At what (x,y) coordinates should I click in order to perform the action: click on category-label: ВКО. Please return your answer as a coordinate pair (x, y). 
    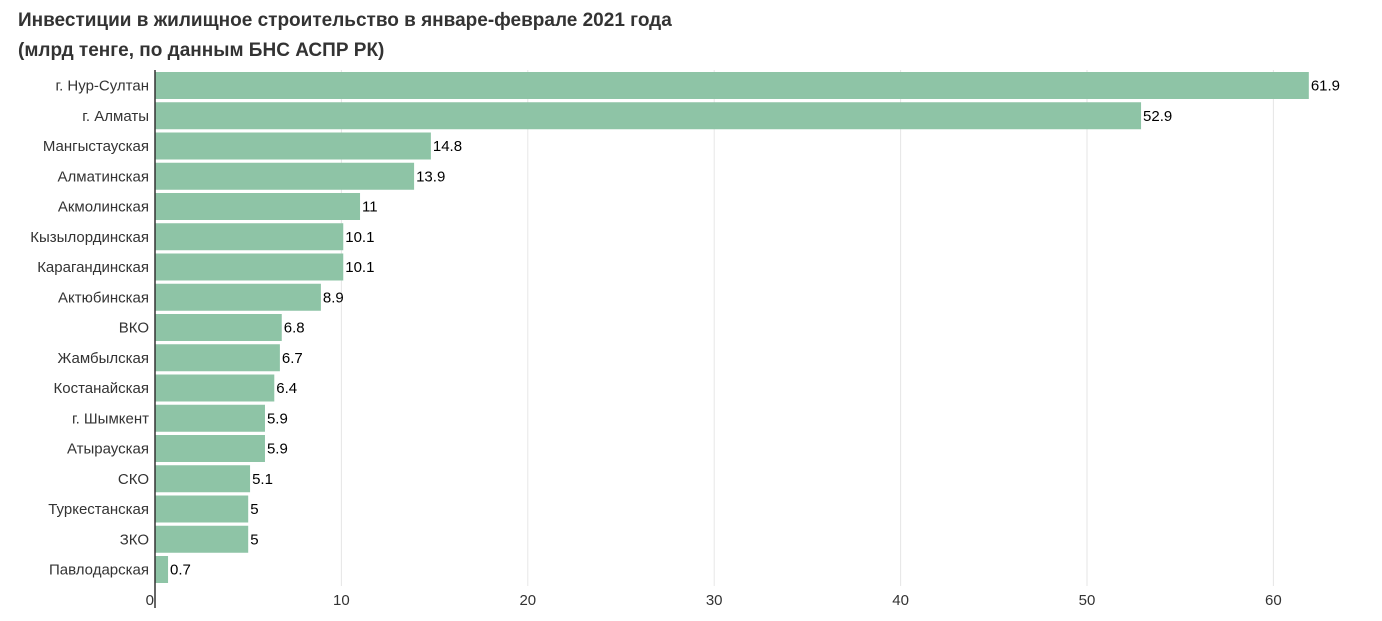
    Looking at the image, I should click on (134, 328).